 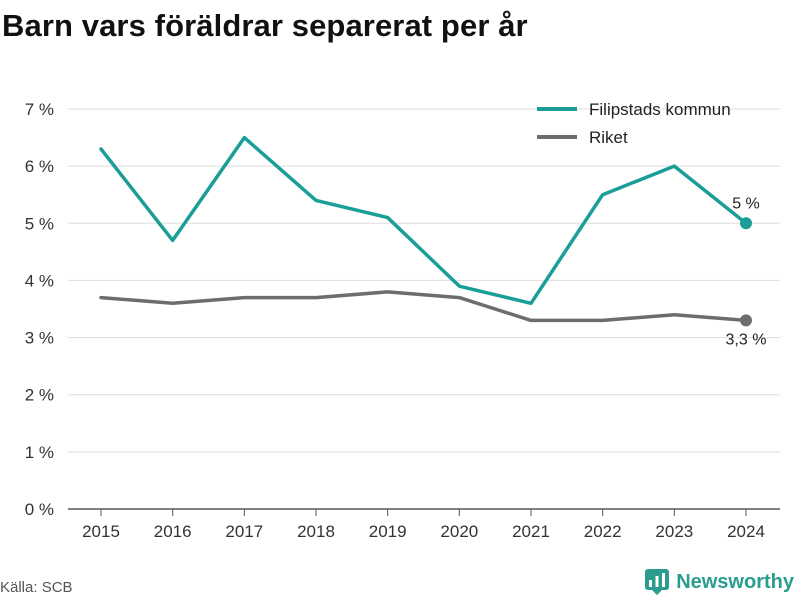 I want to click on x-tick-label: 2018, so click(x=316, y=531).